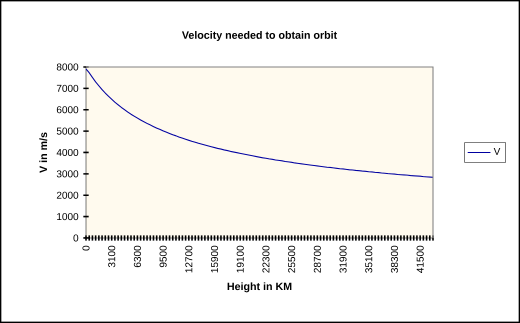  I want to click on x-axis-title: Height in KM, so click(260, 287).